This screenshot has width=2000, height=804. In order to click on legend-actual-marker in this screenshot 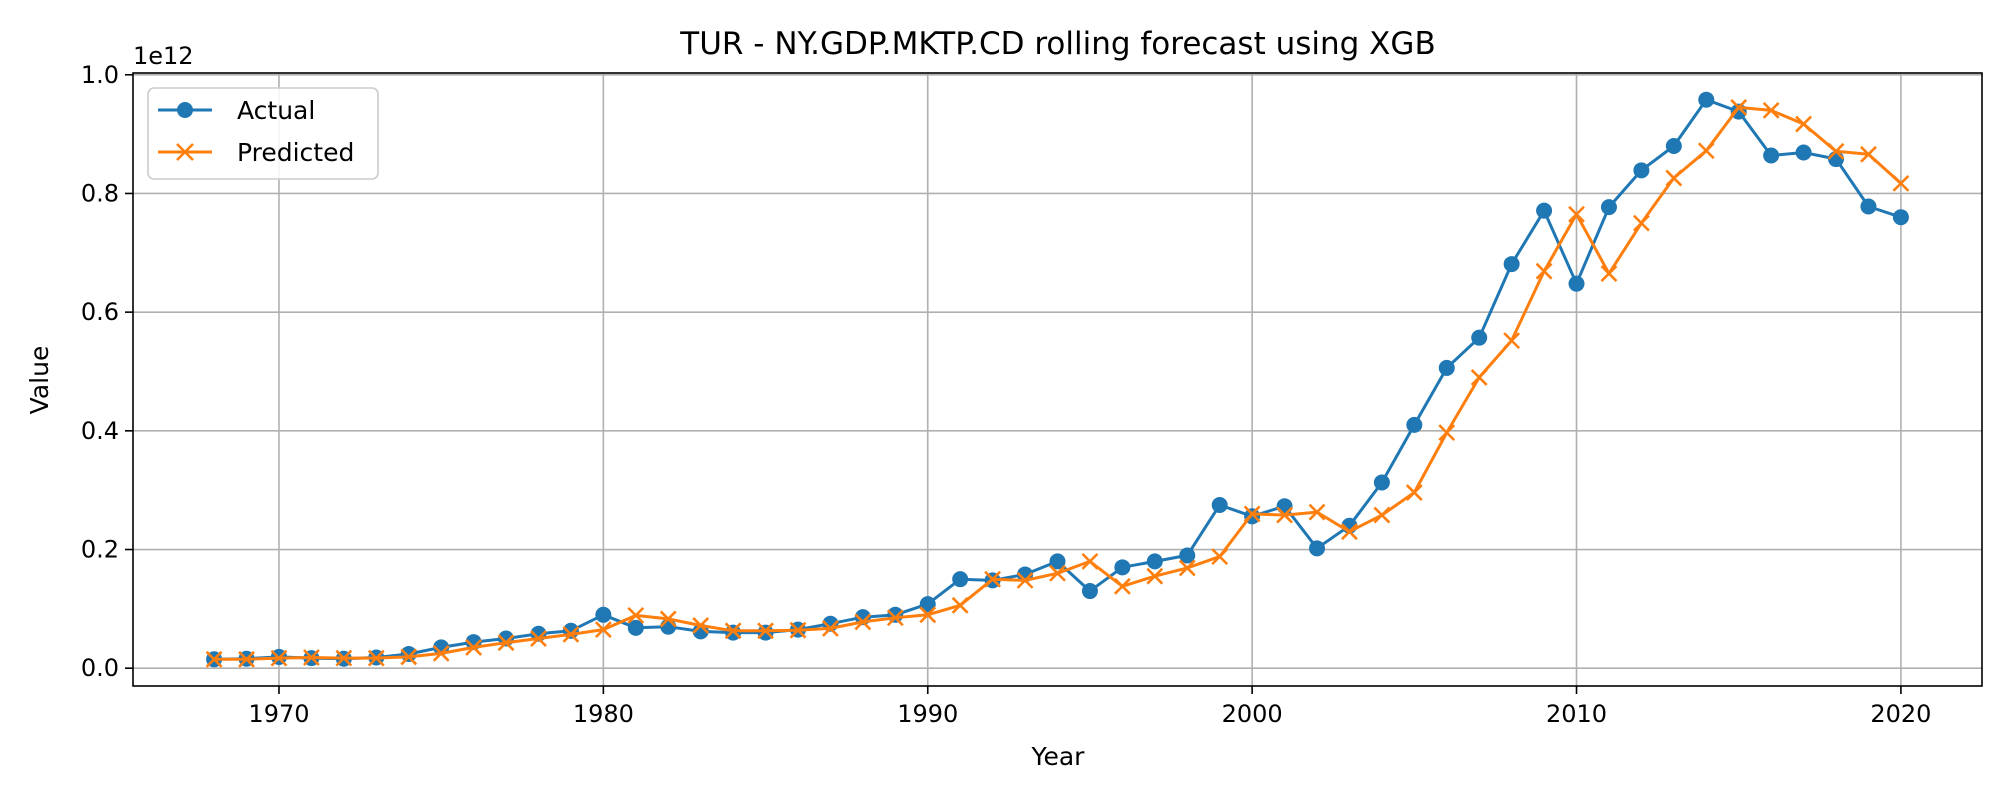, I will do `click(185, 110)`.